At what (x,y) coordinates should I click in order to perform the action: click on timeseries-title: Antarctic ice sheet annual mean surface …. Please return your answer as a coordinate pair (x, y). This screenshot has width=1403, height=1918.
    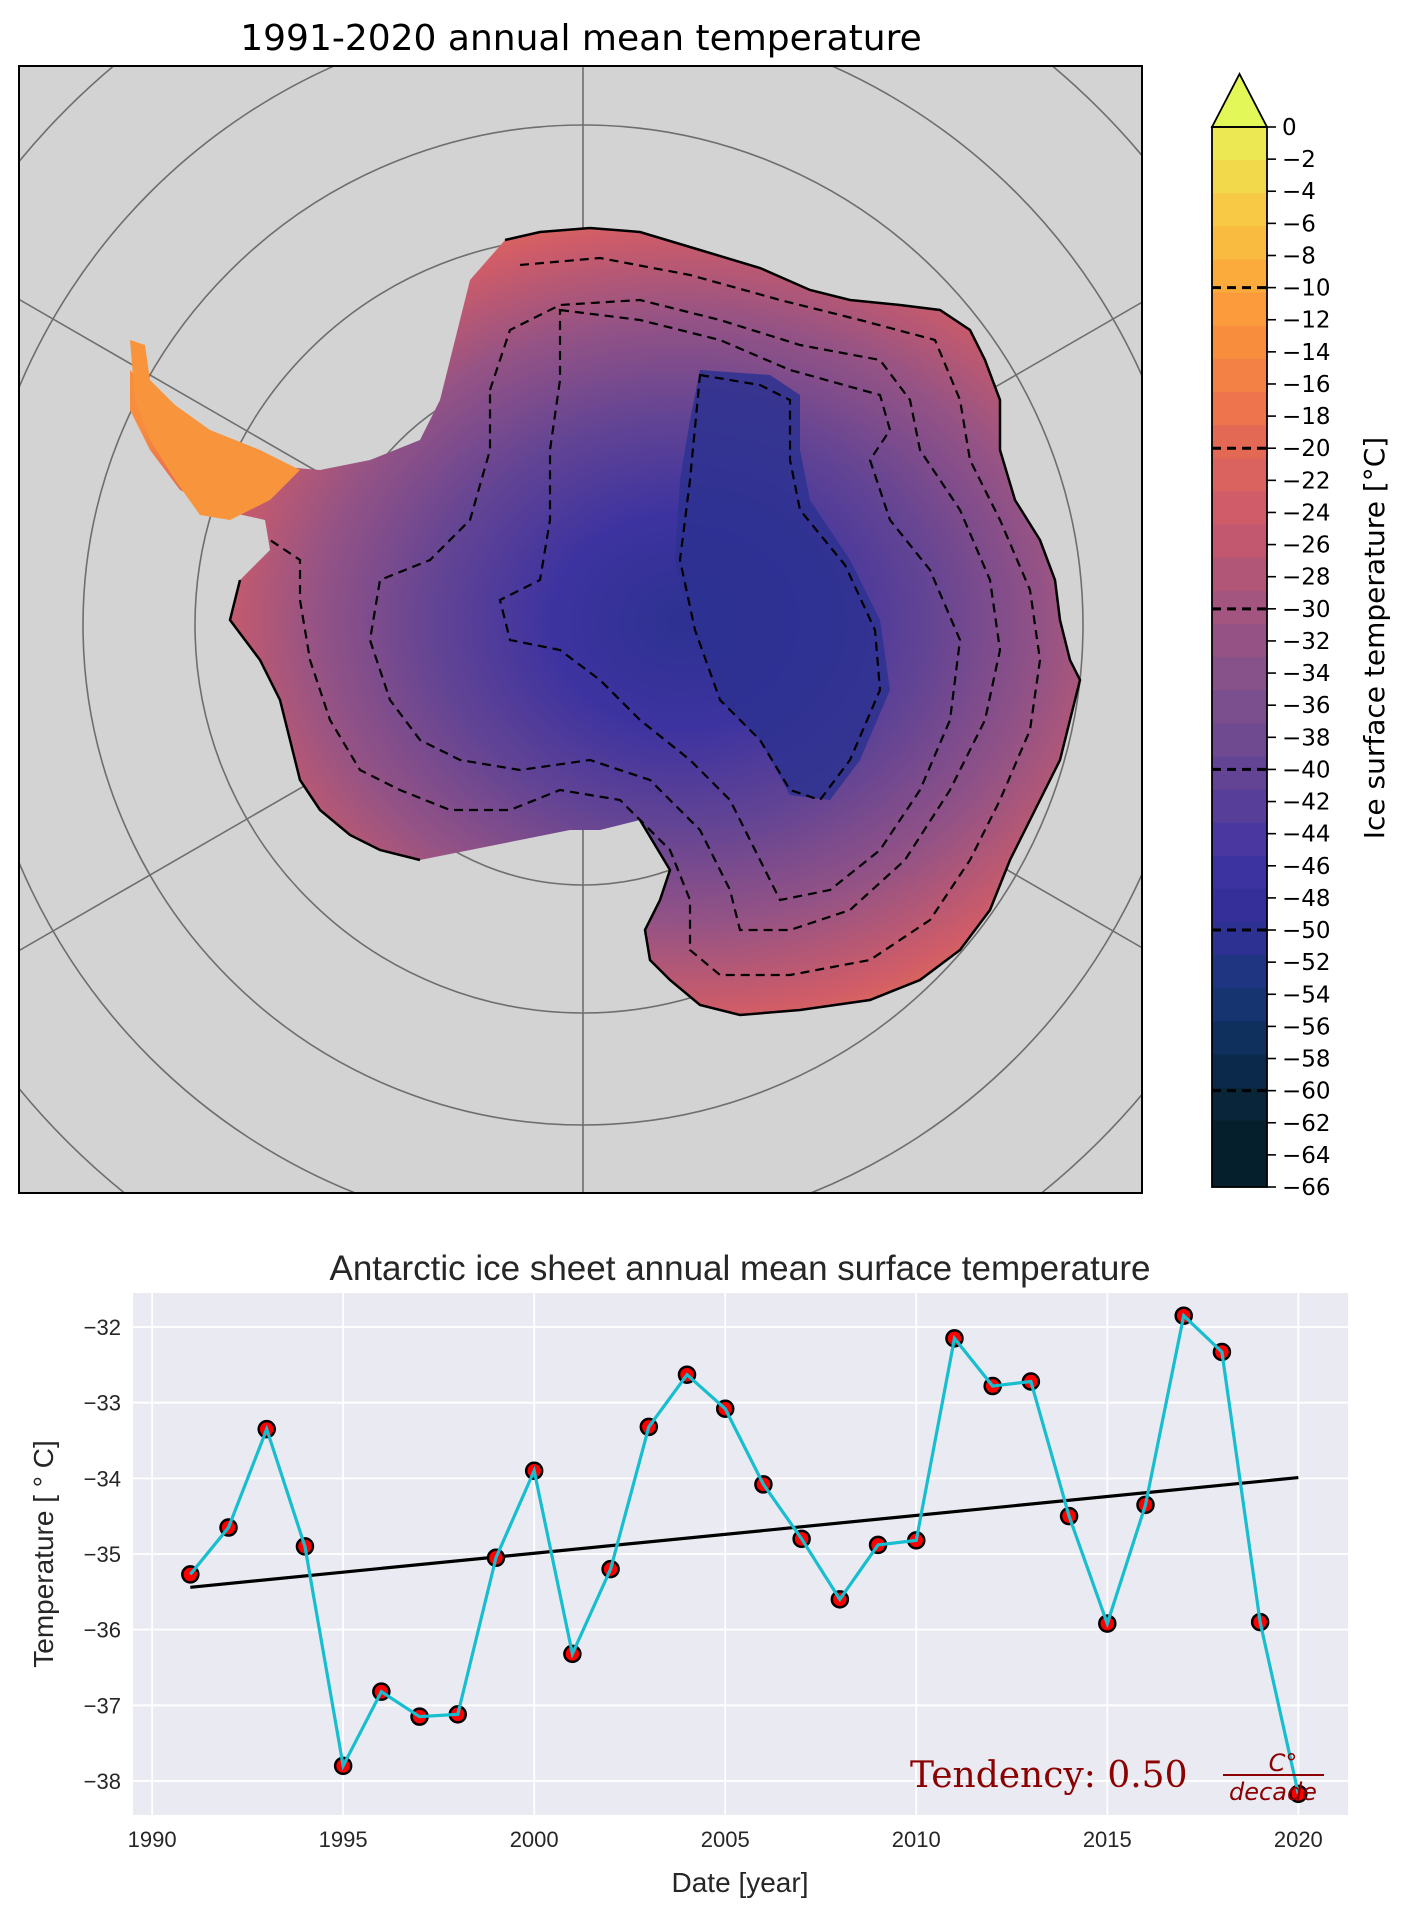
    Looking at the image, I should click on (740, 1268).